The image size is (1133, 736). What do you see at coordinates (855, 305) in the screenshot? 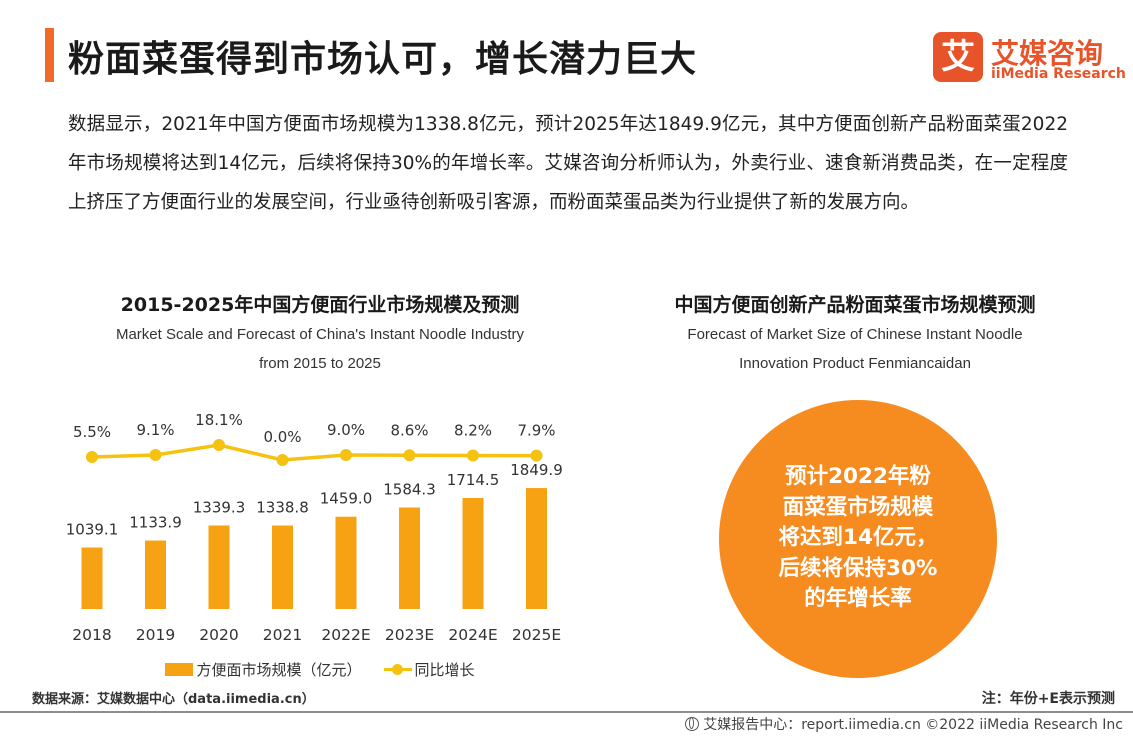
I see `panel2-title: 中国方便面创新产品粉面菜蛋市场规模预测` at bounding box center [855, 305].